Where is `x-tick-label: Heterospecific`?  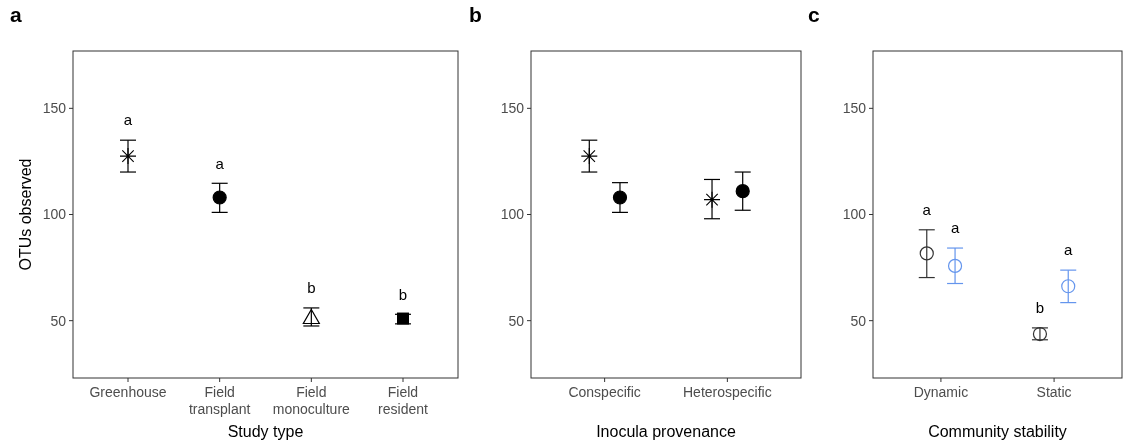 x-tick-label: Heterospecific is located at coordinates (727, 392).